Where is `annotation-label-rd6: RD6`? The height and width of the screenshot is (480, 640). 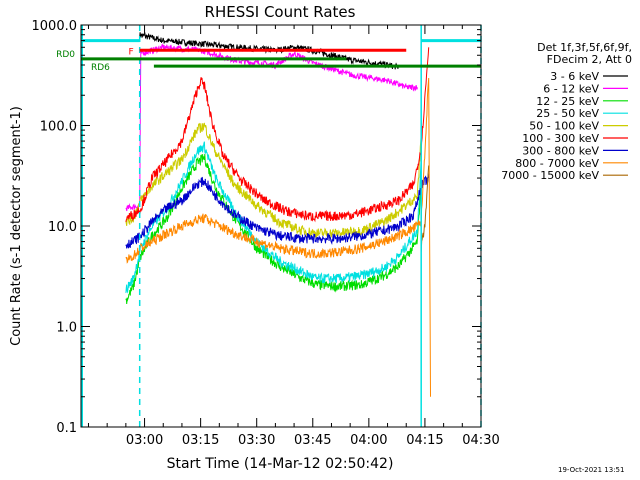
annotation-label-rd6: RD6 is located at coordinates (100, 68).